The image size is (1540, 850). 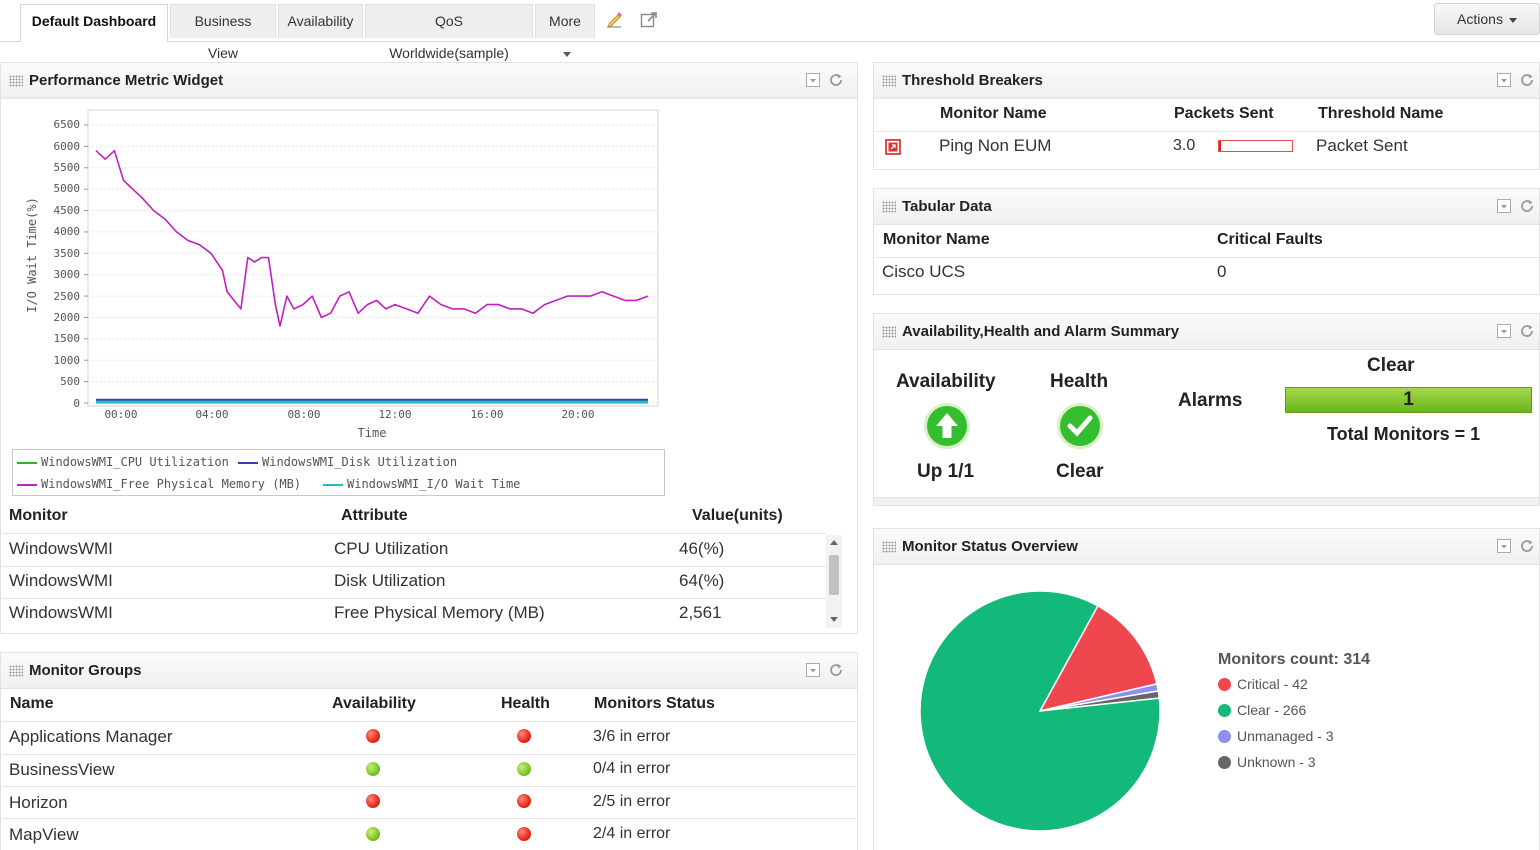 What do you see at coordinates (372, 238) in the screenshot?
I see `series-line` at bounding box center [372, 238].